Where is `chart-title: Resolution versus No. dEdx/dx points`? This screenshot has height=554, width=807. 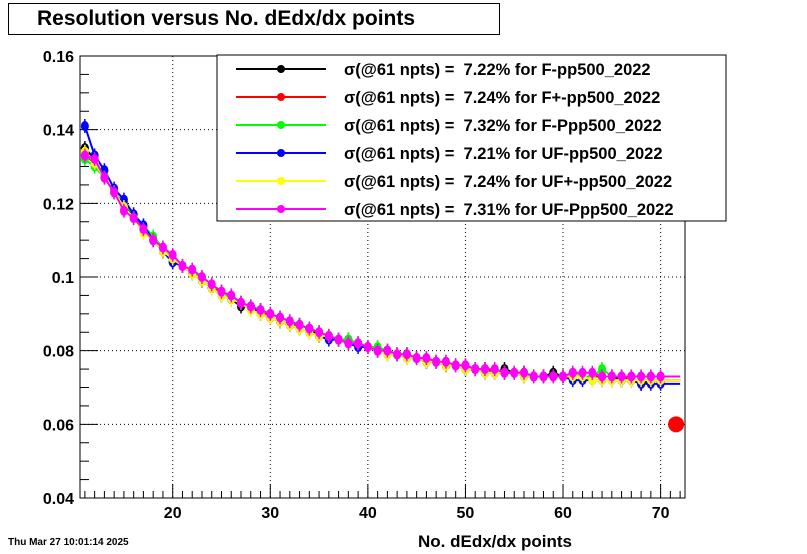 chart-title: Resolution versus No. dEdx/dx points is located at coordinates (254, 19).